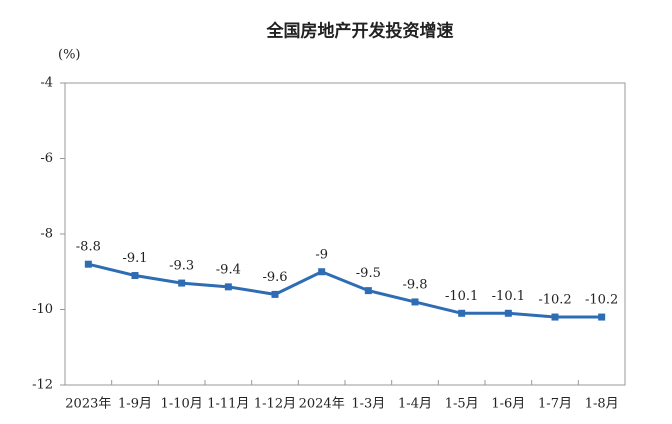 The height and width of the screenshot is (424, 672). I want to click on x-tick-label: 1-9月, so click(135, 404).